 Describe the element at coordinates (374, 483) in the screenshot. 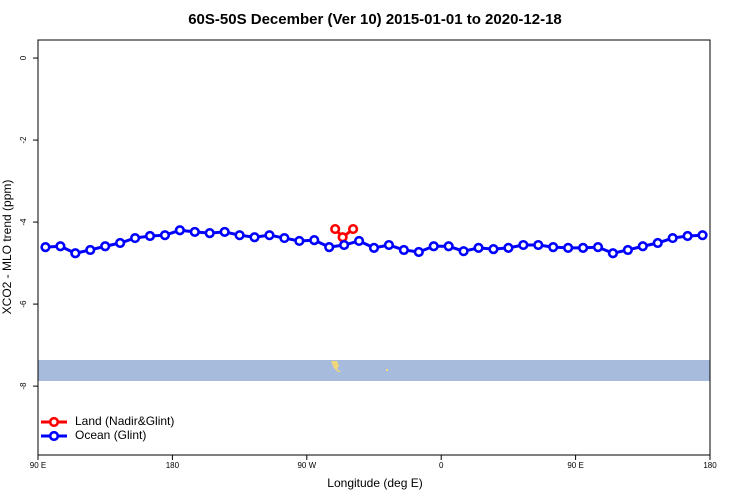

I see `x-axis-title: Longitude (deg E)` at that location.